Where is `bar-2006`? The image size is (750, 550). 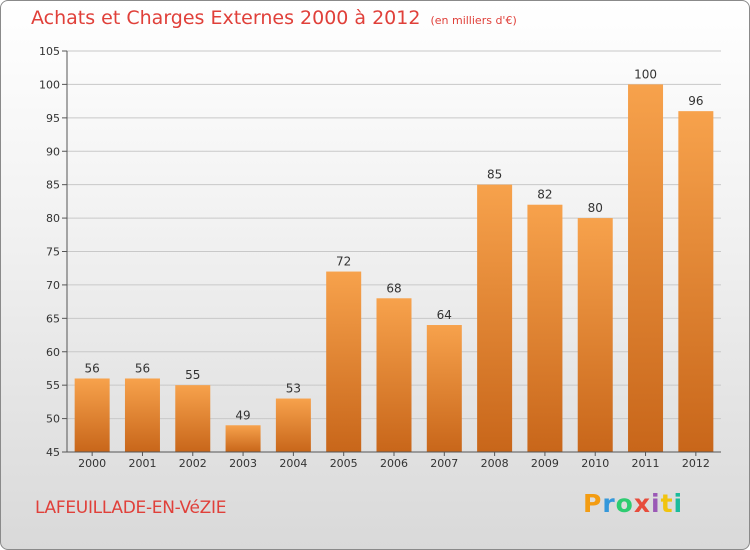 bar-2006 is located at coordinates (394, 375).